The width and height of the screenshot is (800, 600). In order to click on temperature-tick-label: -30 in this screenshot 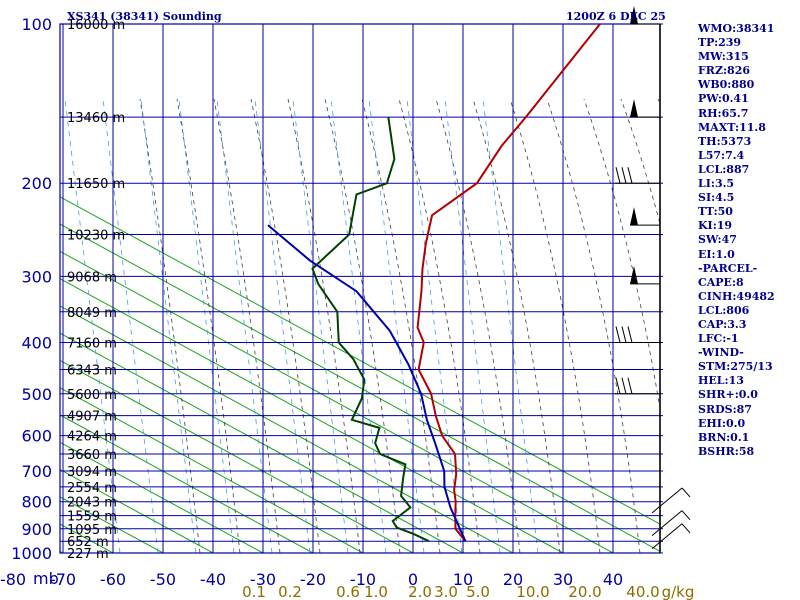, I will do `click(263, 579)`.